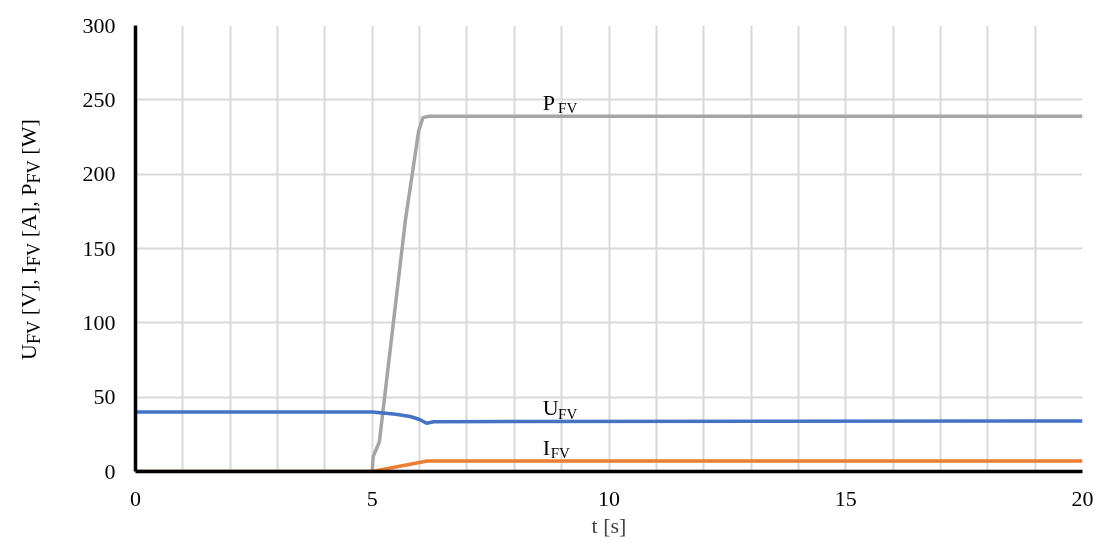 The height and width of the screenshot is (556, 1095). Describe the element at coordinates (609, 525) in the screenshot. I see `x-axis-title: t [s]` at that location.